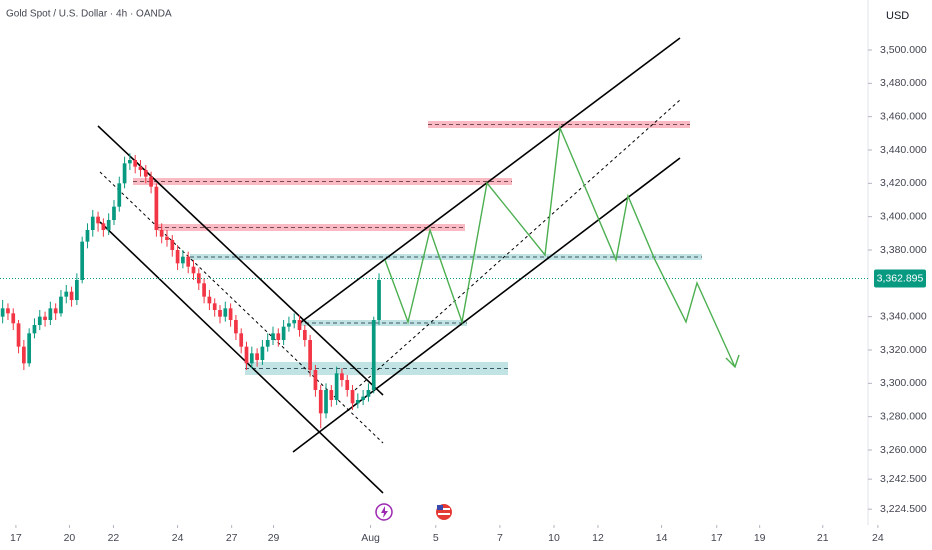  I want to click on x-tick-label: 21, so click(823, 538).